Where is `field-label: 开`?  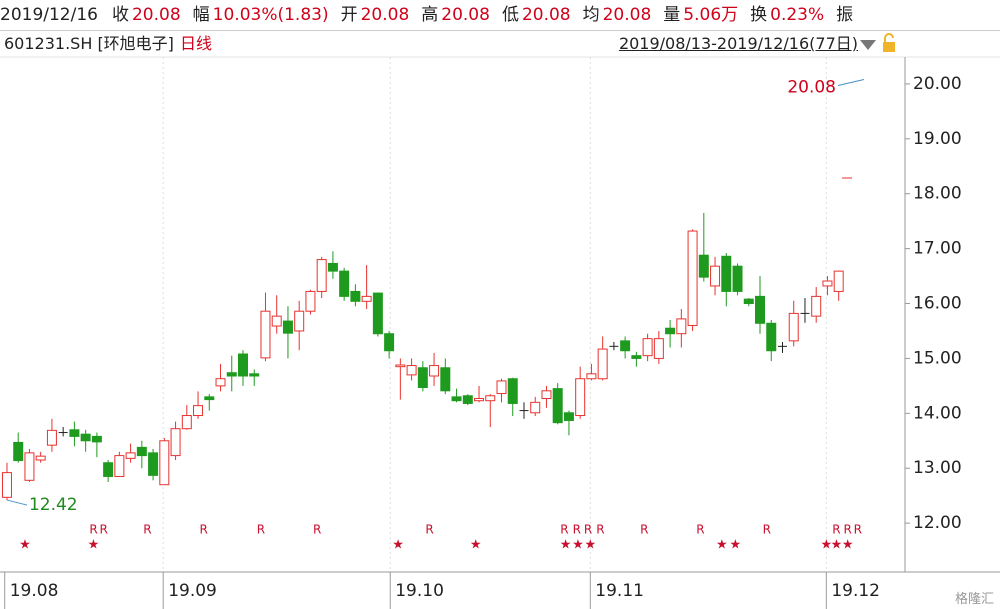
field-label: 开 is located at coordinates (349, 15).